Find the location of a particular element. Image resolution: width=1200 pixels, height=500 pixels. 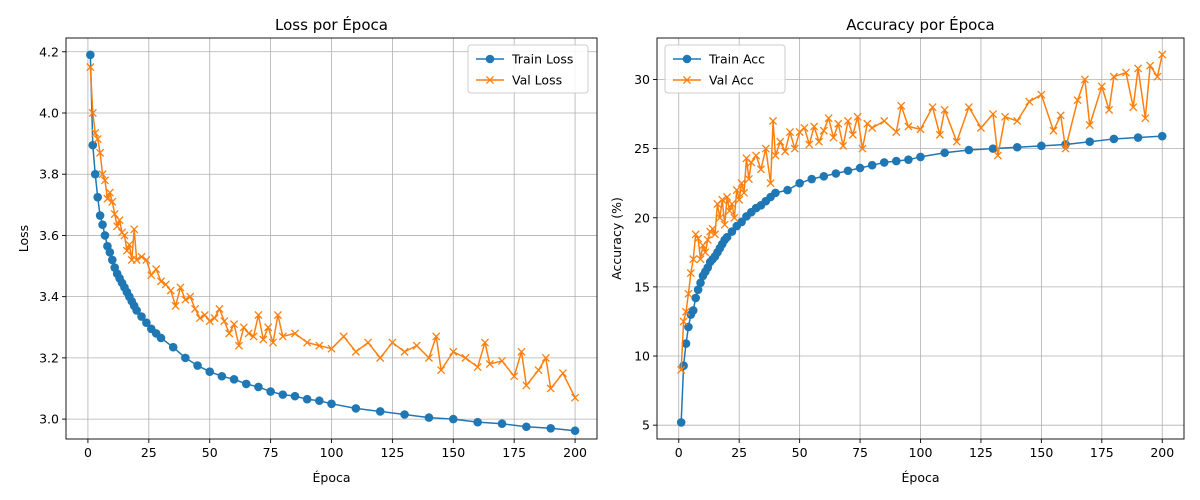

y-axis-label: Accuracy (%) is located at coordinates (616, 238).